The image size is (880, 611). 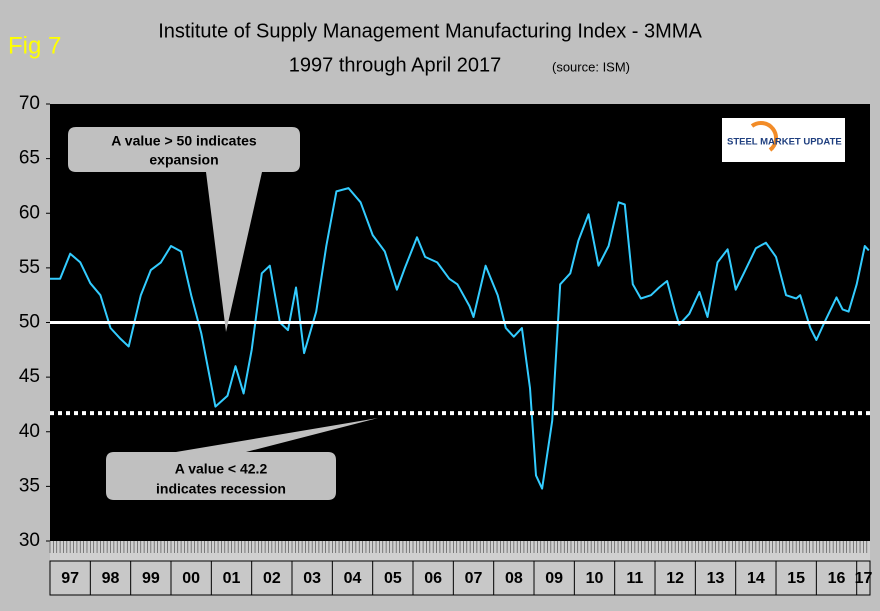 What do you see at coordinates (29, 103) in the screenshot?
I see `y-tick-label: 70` at bounding box center [29, 103].